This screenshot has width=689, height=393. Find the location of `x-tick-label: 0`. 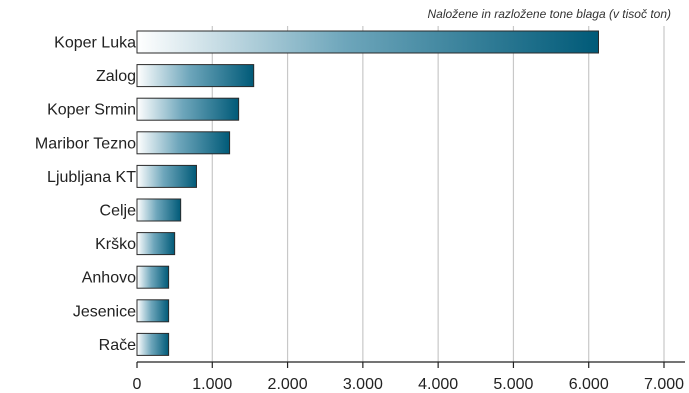

x-tick-label: 0 is located at coordinates (137, 384).